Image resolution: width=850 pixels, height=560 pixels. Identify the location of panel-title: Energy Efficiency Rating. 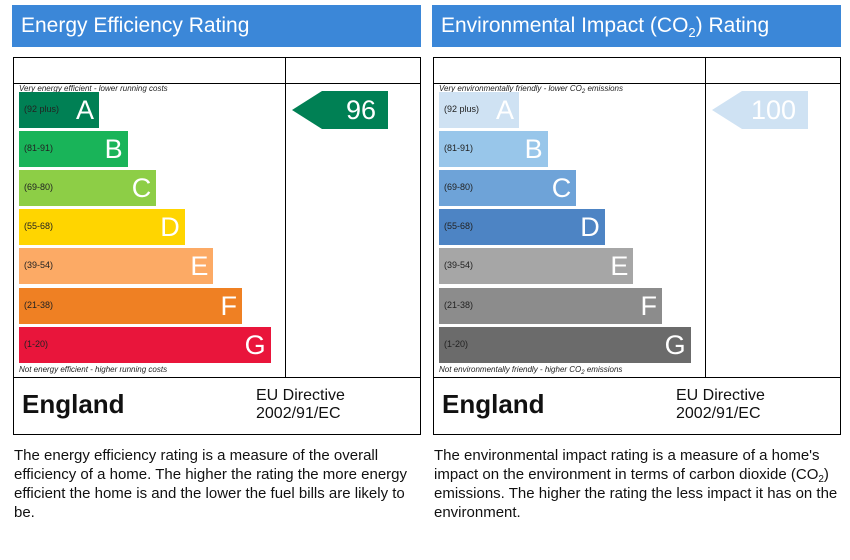
(216, 26).